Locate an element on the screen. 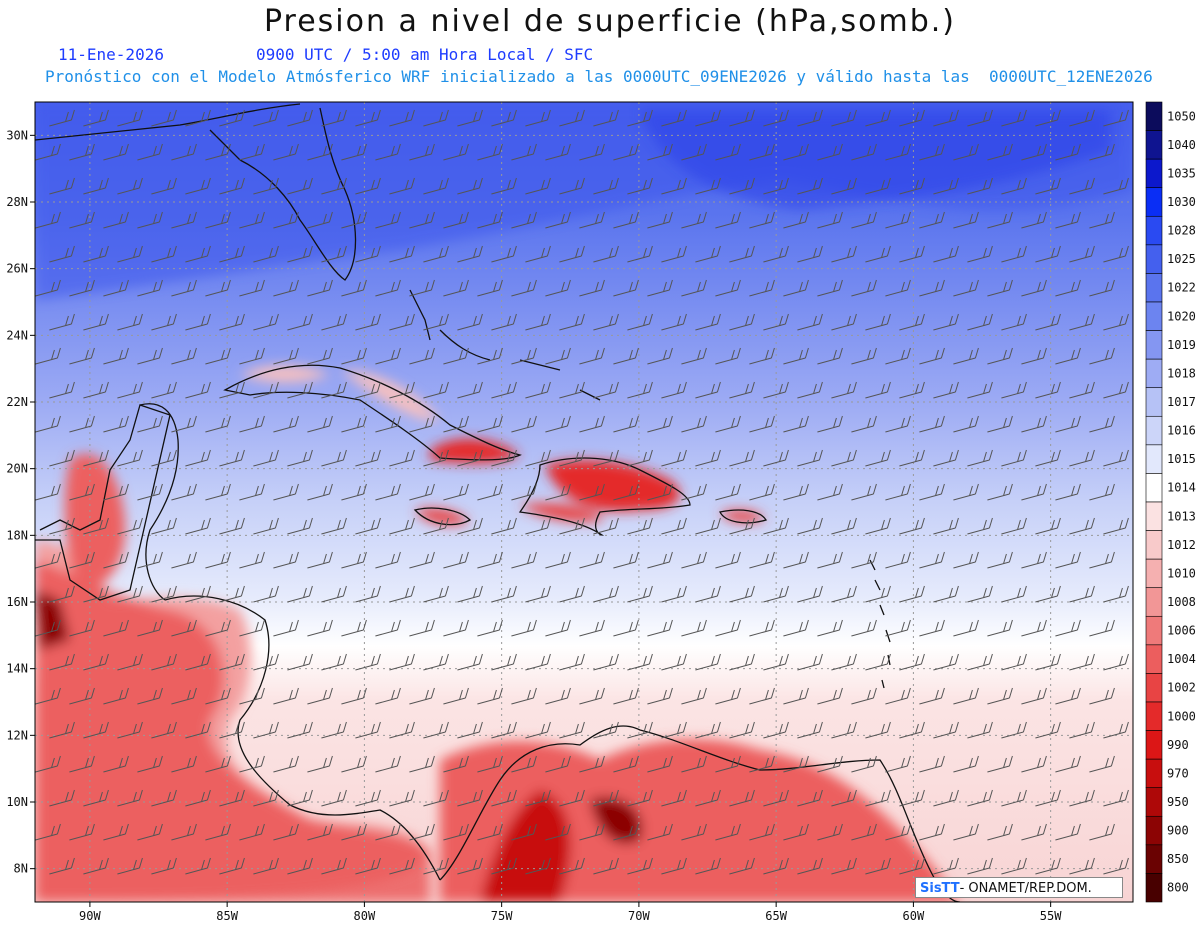 The height and width of the screenshot is (927, 1200). colorbar-swatch is located at coordinates (1154, 802).